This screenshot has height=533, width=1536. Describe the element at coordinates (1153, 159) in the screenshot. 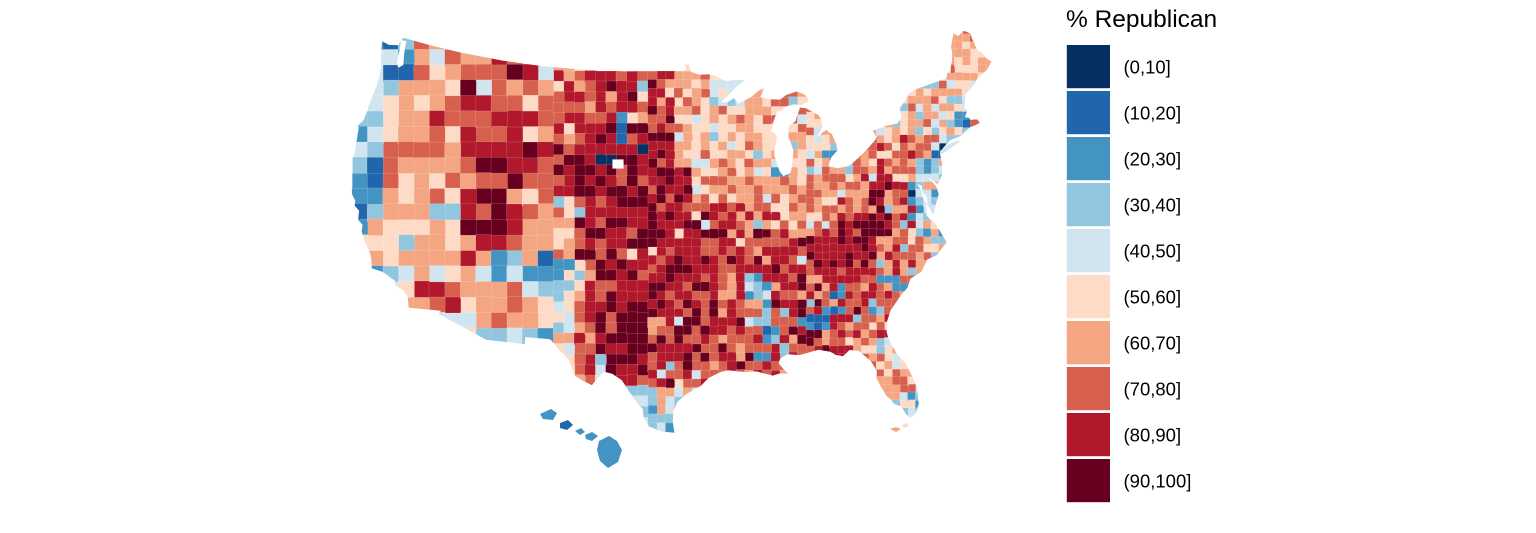

I see `svg-text: (20,30]` at that location.